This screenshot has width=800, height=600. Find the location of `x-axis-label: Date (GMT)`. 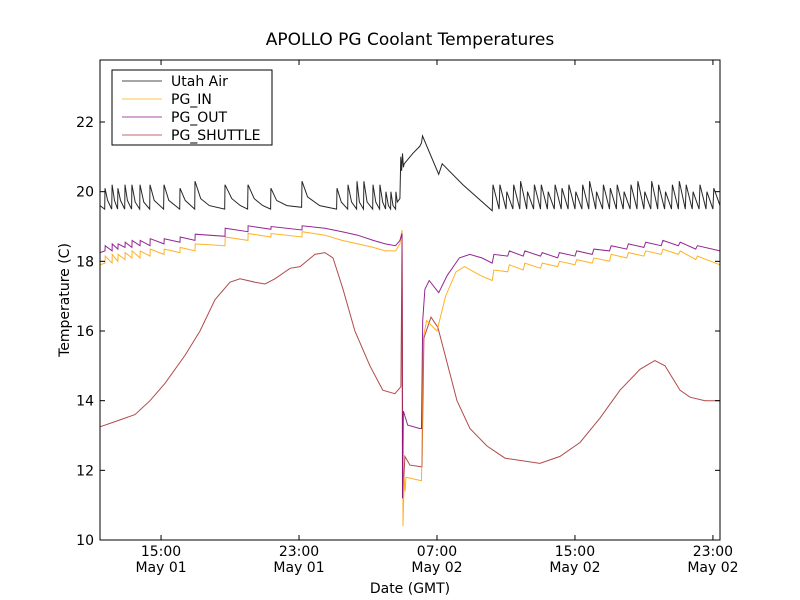

x-axis-label: Date (GMT) is located at coordinates (410, 589).